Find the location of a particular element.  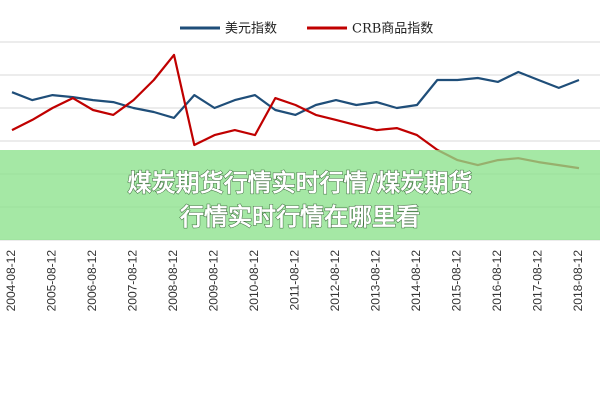

x-tick-label: 2013-08-12 is located at coordinates (376, 281).